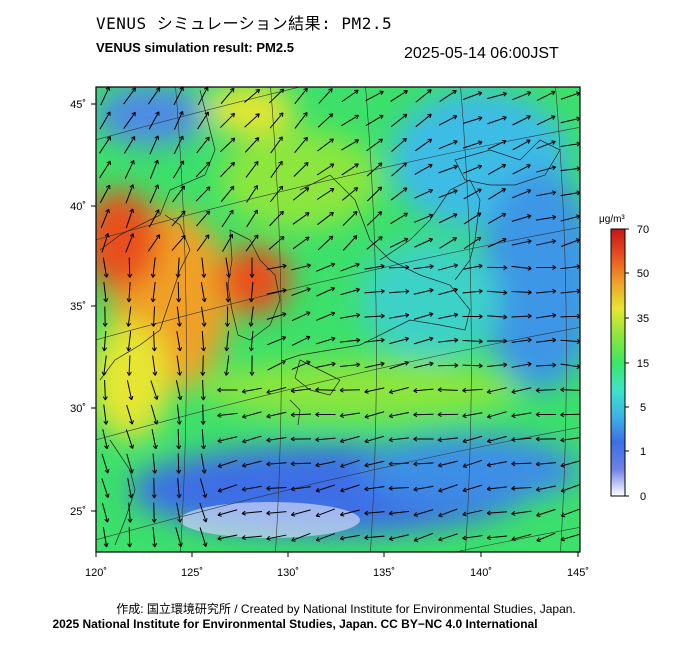 This screenshot has width=700, height=649. Describe the element at coordinates (192, 573) in the screenshot. I see `lon-tick-label: 125˚` at that location.